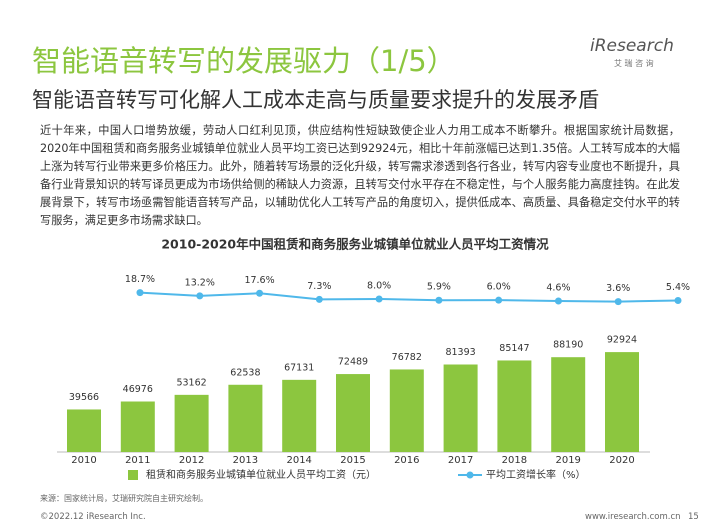 This screenshot has width=710, height=532. What do you see at coordinates (568, 345) in the screenshot?
I see `bar-label: 88190` at bounding box center [568, 345].